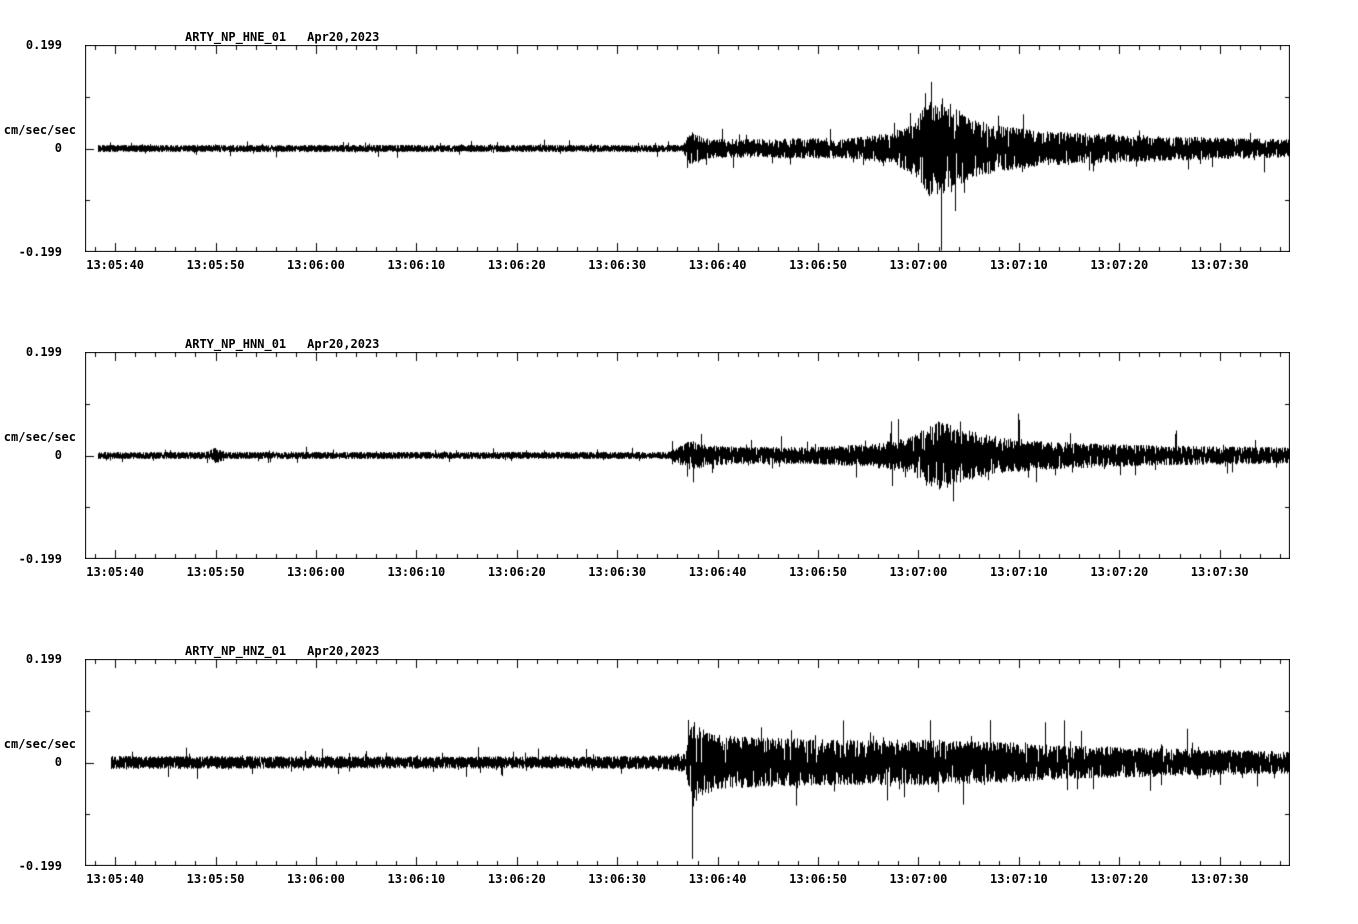  I want to click on station-channel-label: ARTY_NP_HNE_01, so click(236, 37).